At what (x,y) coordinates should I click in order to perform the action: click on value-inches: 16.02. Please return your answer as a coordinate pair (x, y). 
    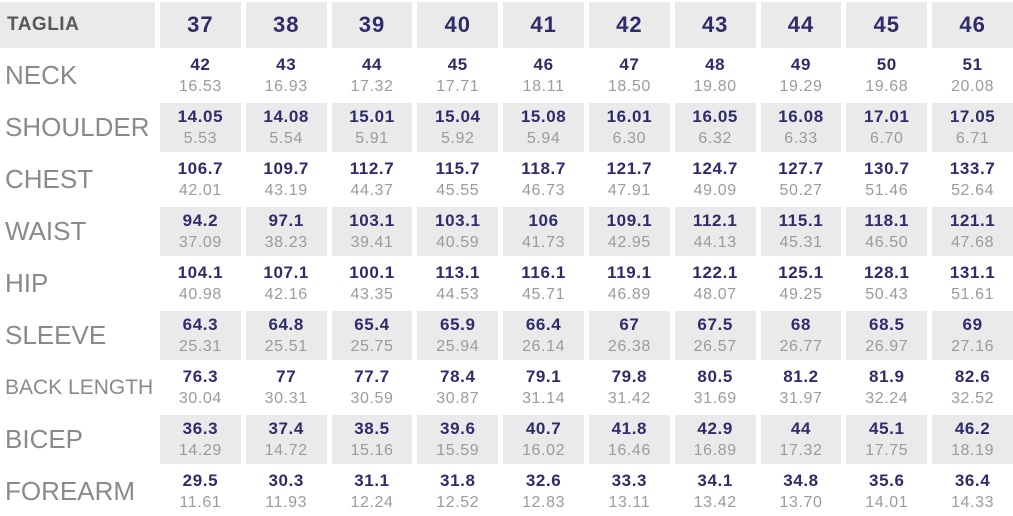
    Looking at the image, I should click on (544, 450).